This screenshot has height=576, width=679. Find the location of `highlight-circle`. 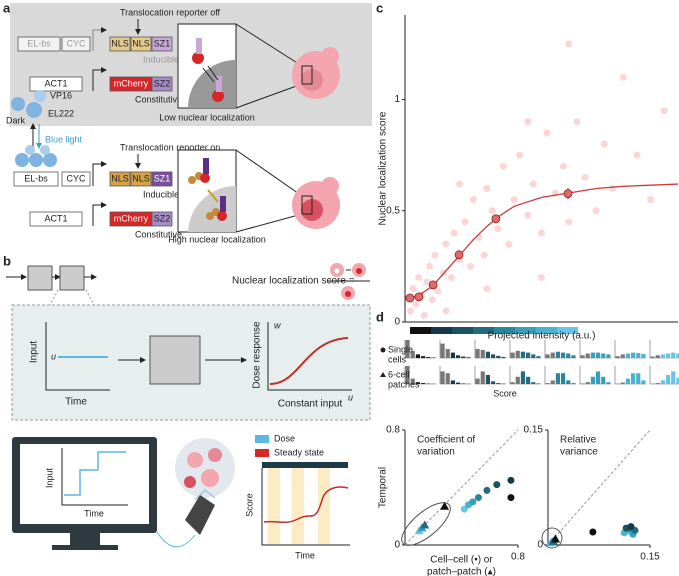

highlight-circle is located at coordinates (552, 538).